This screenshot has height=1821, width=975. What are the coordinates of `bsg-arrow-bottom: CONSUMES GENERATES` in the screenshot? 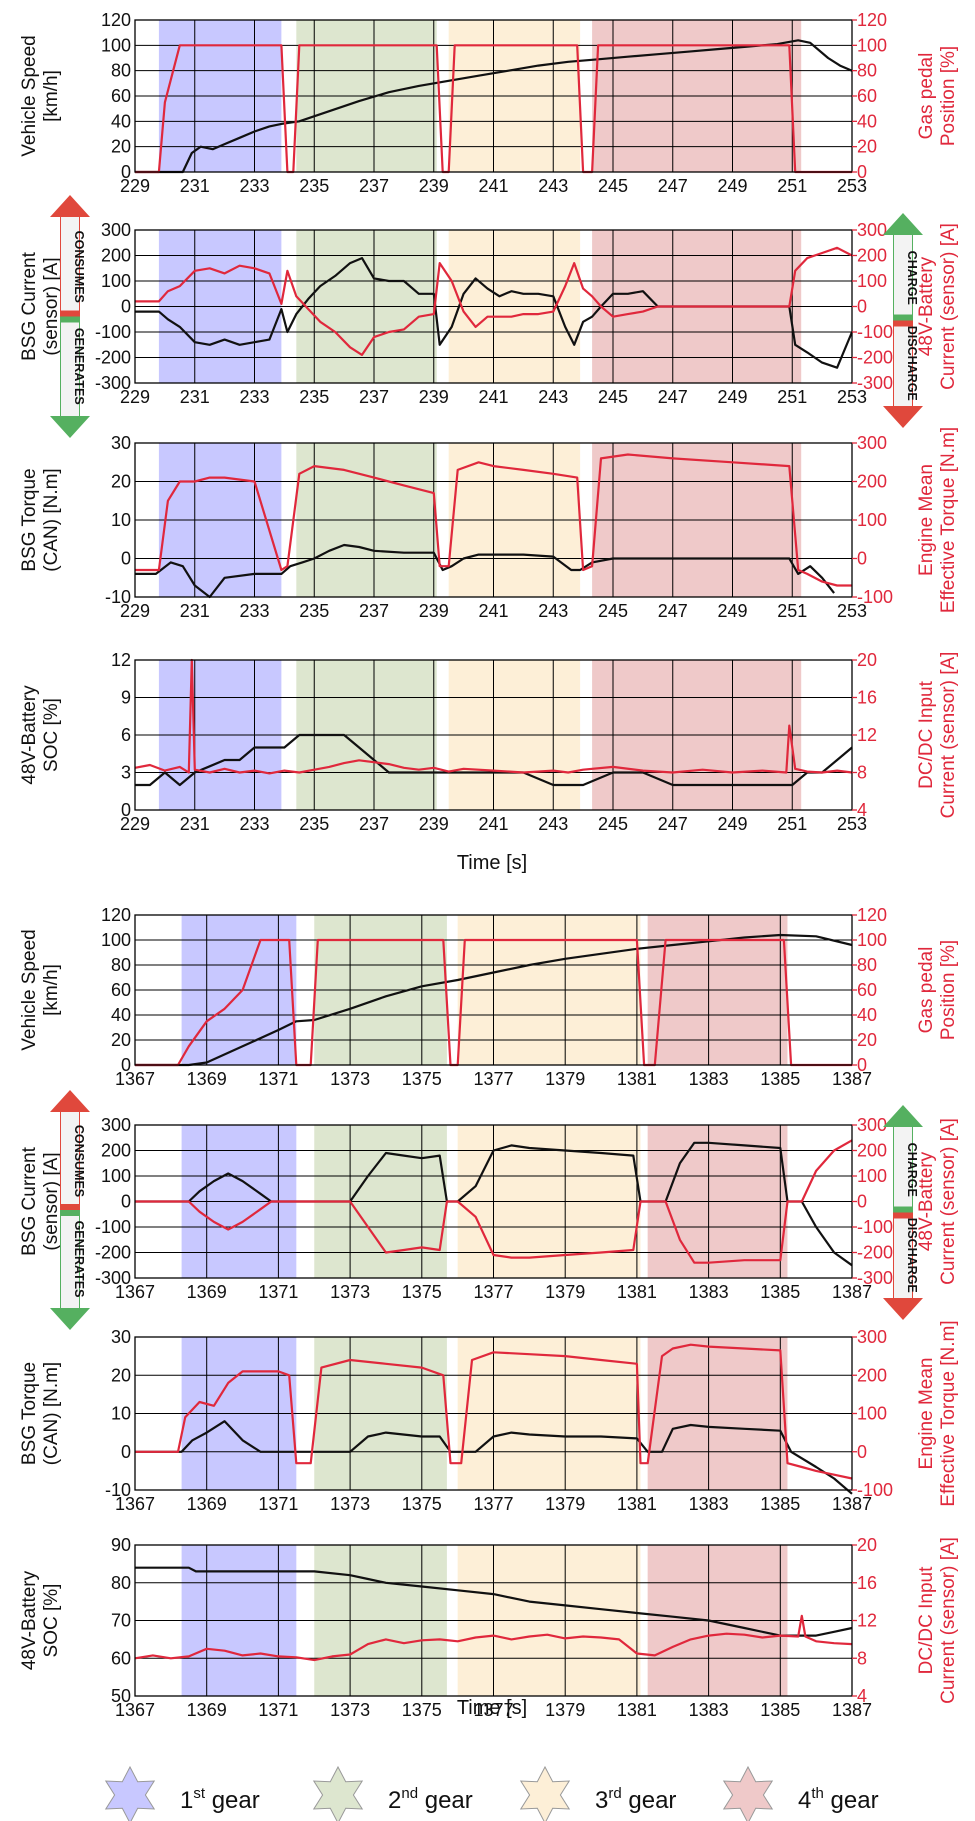 It's located at (70, 1210).